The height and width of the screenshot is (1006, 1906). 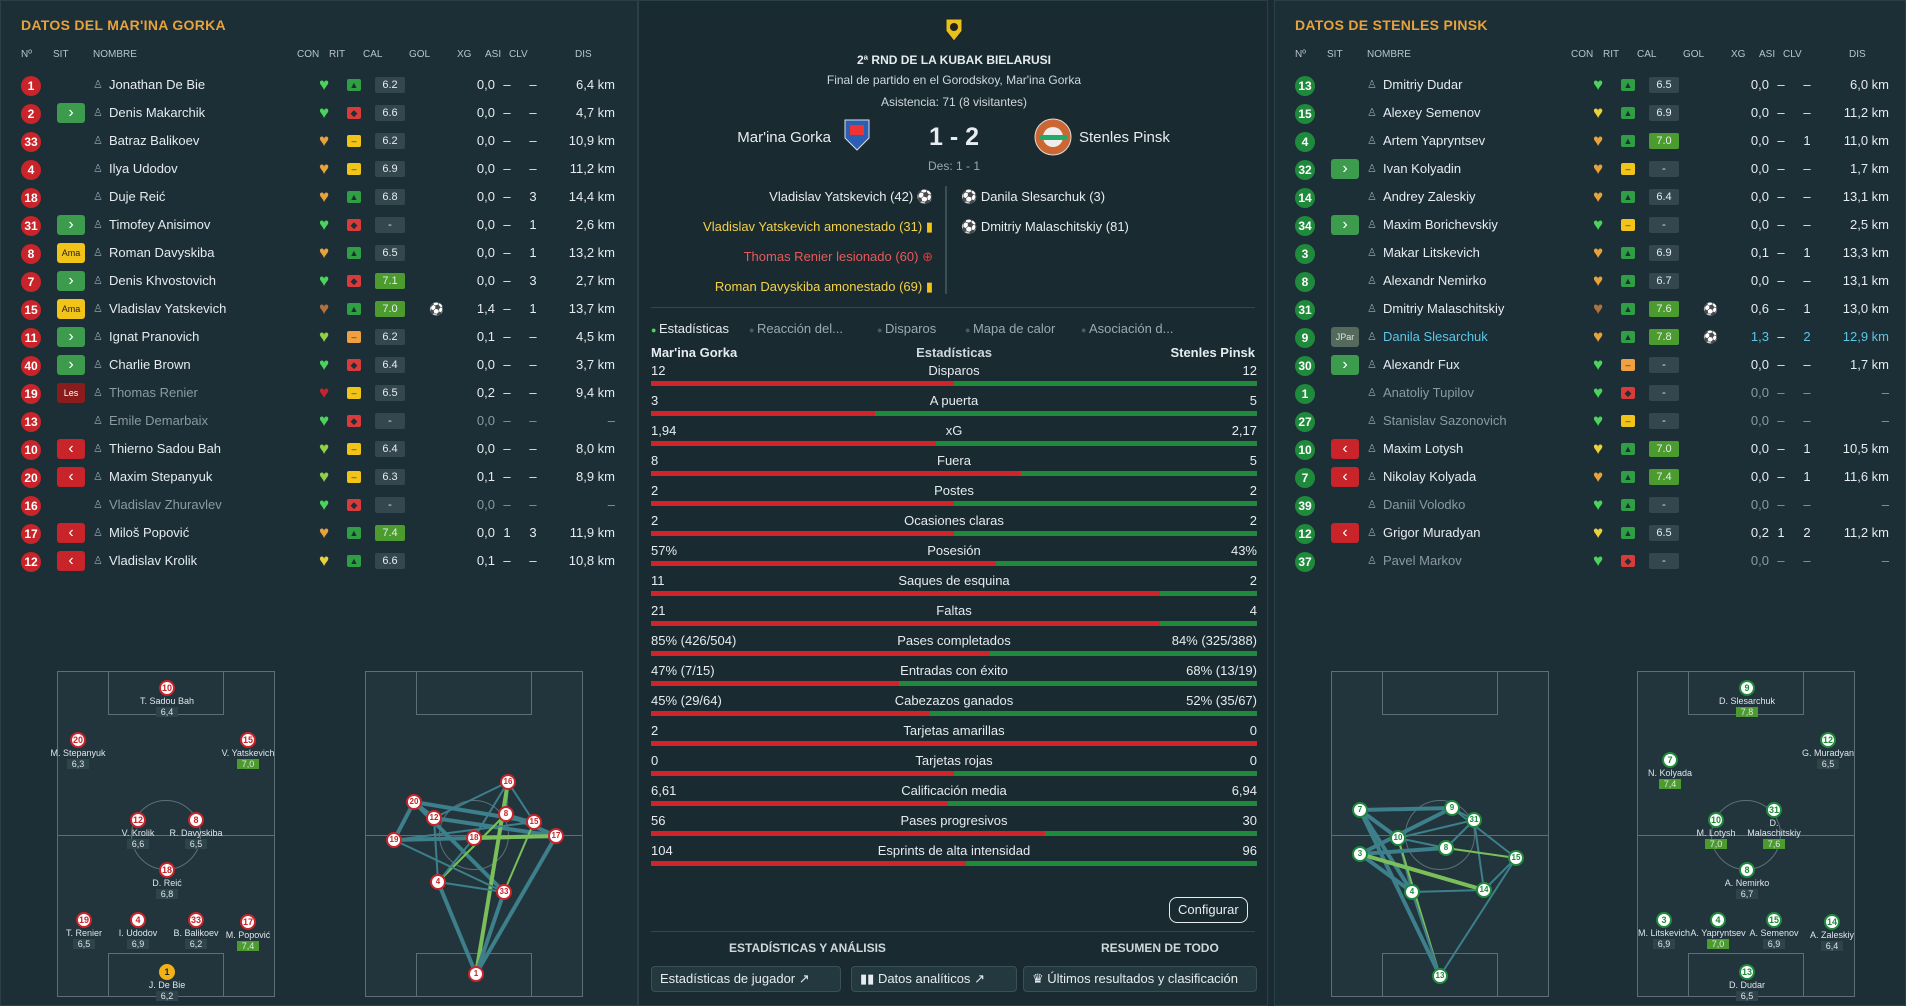 What do you see at coordinates (84, 930) in the screenshot?
I see `formation-player: 19 T. Renier 6,5` at bounding box center [84, 930].